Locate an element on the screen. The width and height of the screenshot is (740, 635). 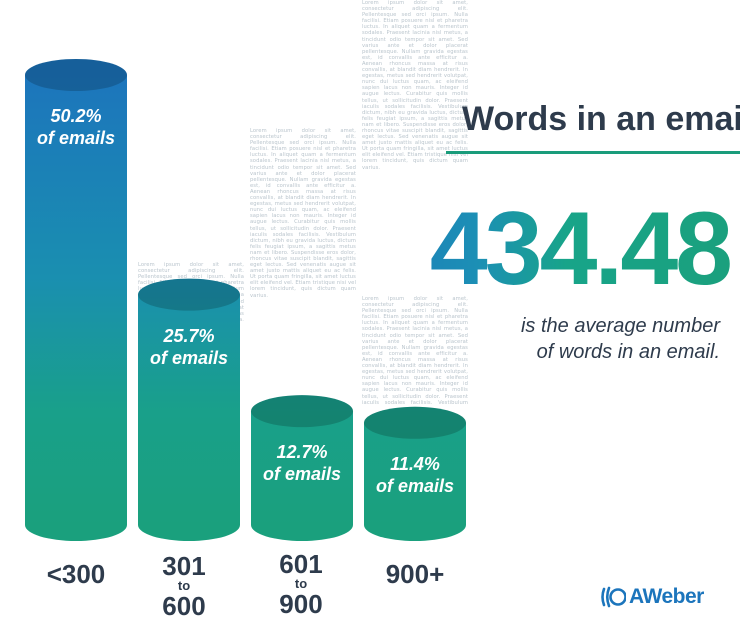
data-label-3: 12.7% of emails is located at coordinates (302, 463).